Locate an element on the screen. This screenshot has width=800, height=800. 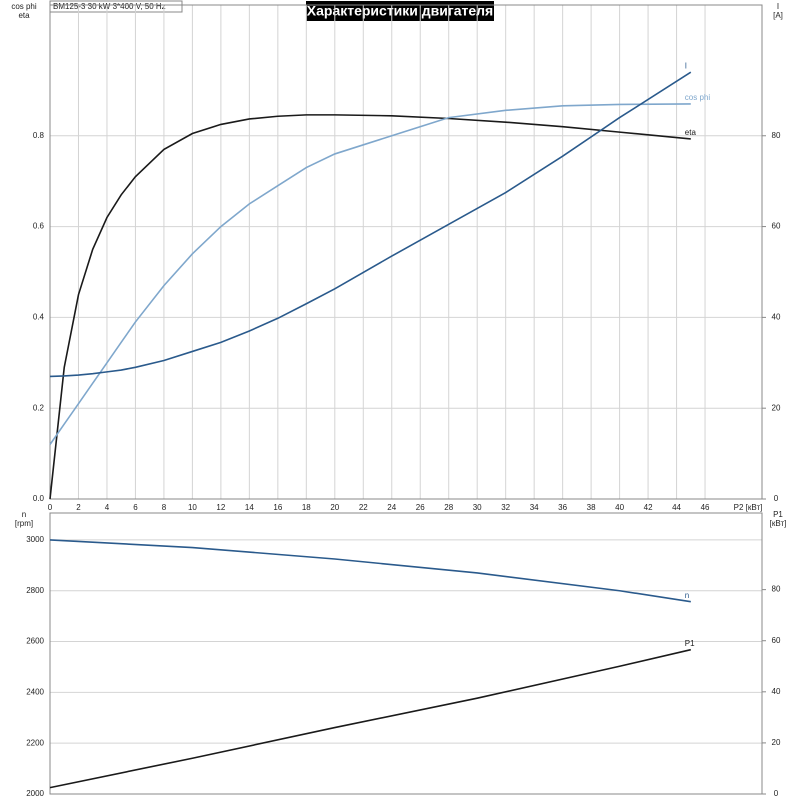
y-tick-label: 2800 is located at coordinates (35, 590).